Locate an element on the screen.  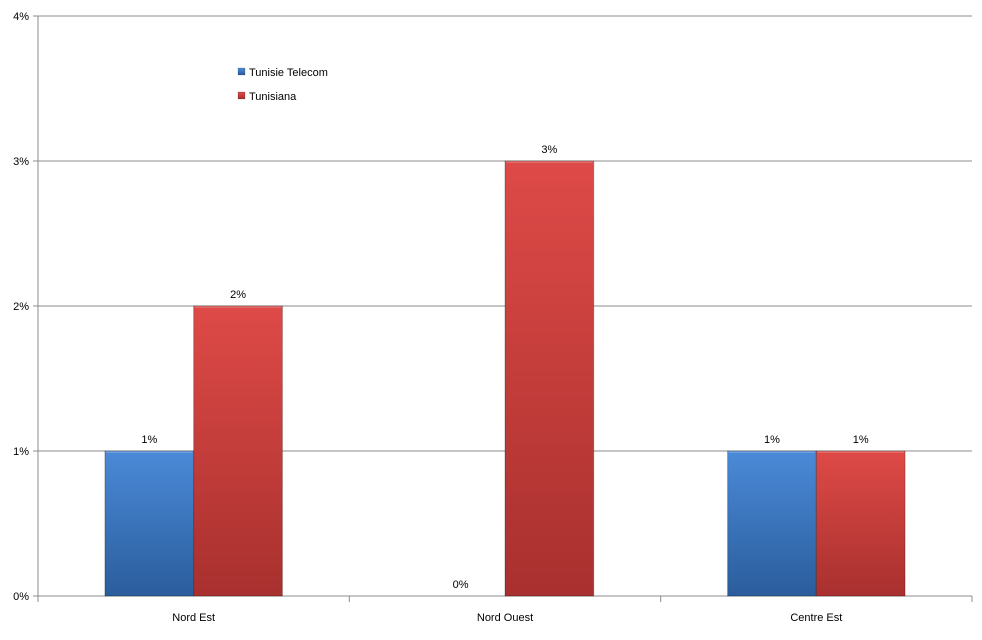
data-label: 0% is located at coordinates (461, 585).